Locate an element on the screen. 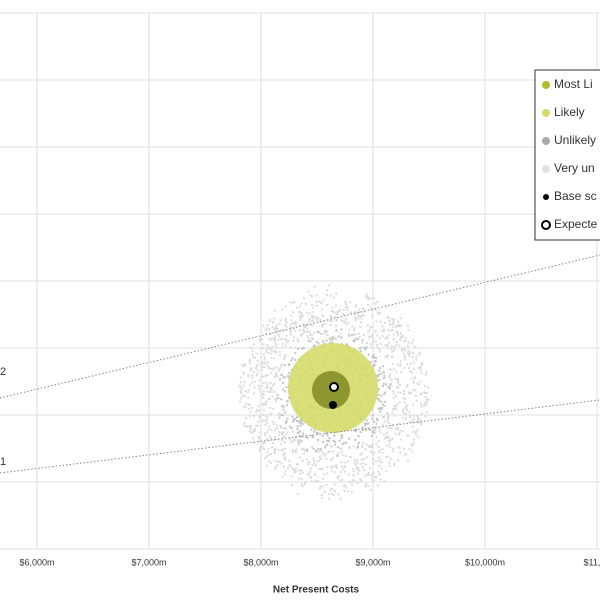 The height and width of the screenshot is (600, 600). legend-label: Very un is located at coordinates (574, 168).